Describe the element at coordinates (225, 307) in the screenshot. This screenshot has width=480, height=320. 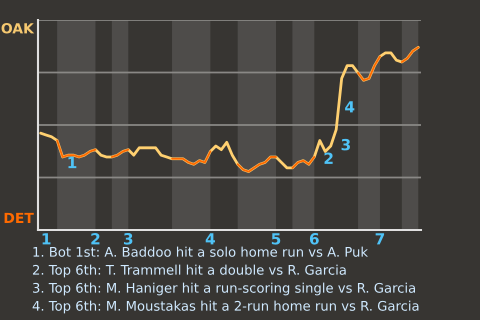
I see `text: 4. Top 6th: M. Moustakas hit a 2-run home run vs R. Garcia` at that location.